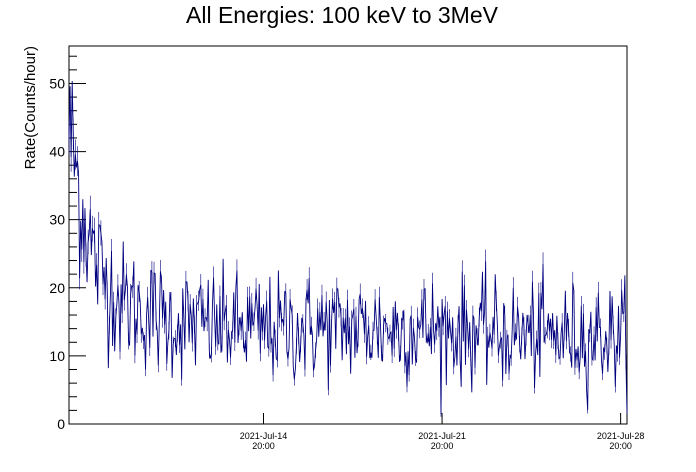 The width and height of the screenshot is (696, 472). What do you see at coordinates (264, 436) in the screenshot?
I see `x-tick-date: 2021-Jul-14` at bounding box center [264, 436].